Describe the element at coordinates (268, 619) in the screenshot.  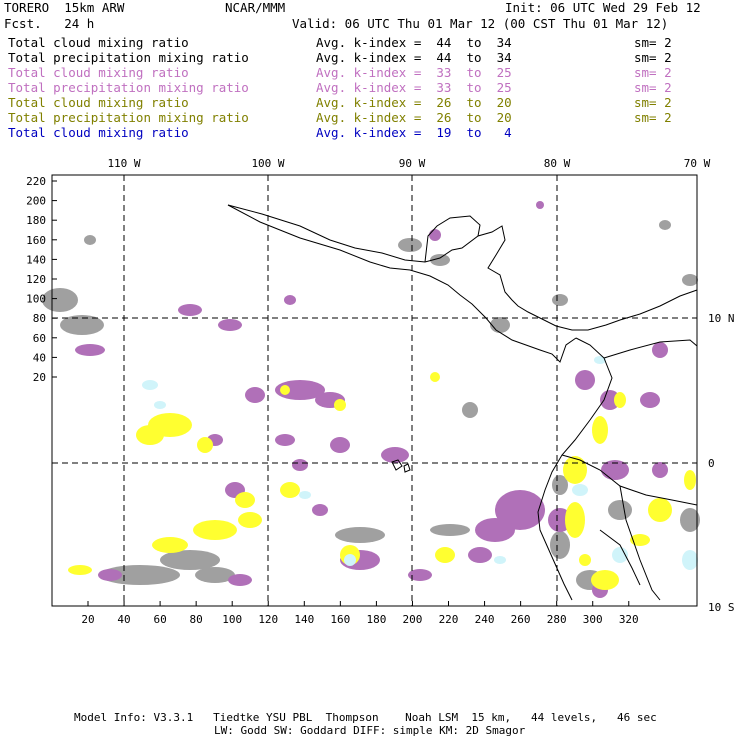
I see `x-tick-label: 120` at that location.